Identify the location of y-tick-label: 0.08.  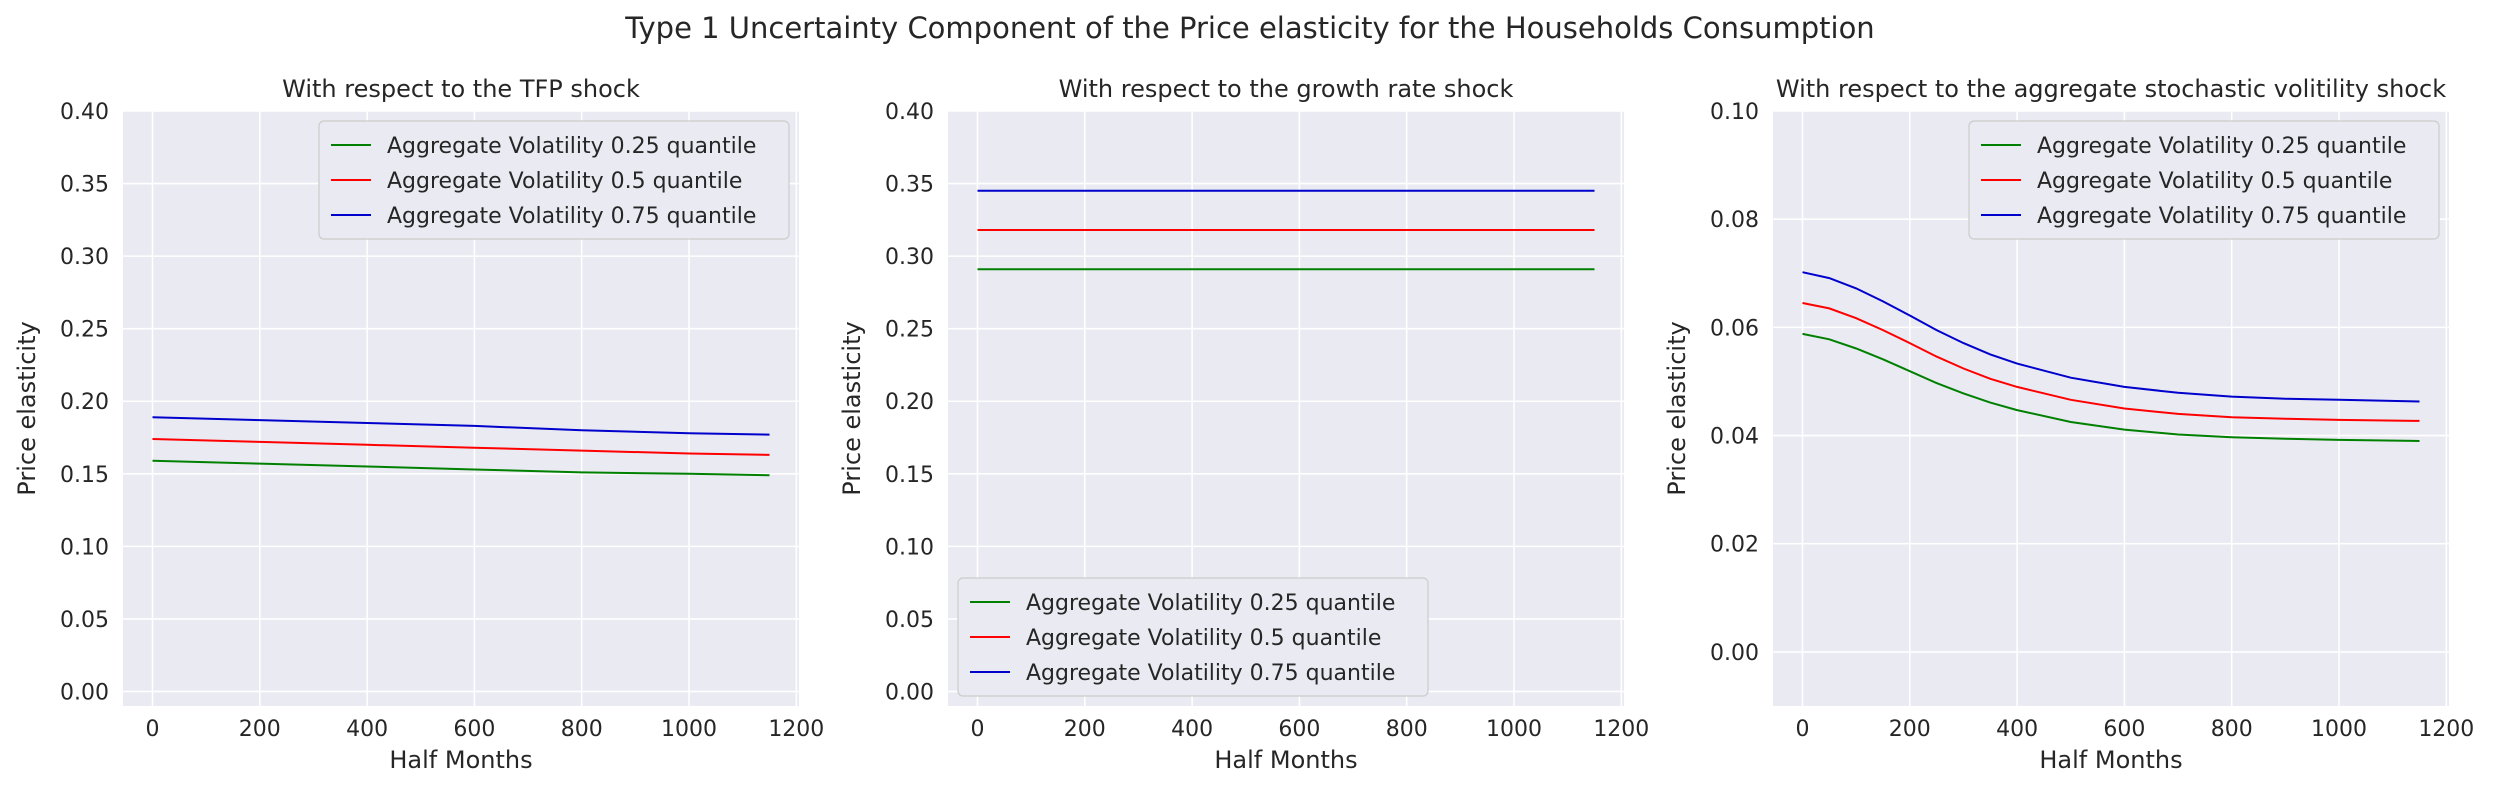
(1734, 220).